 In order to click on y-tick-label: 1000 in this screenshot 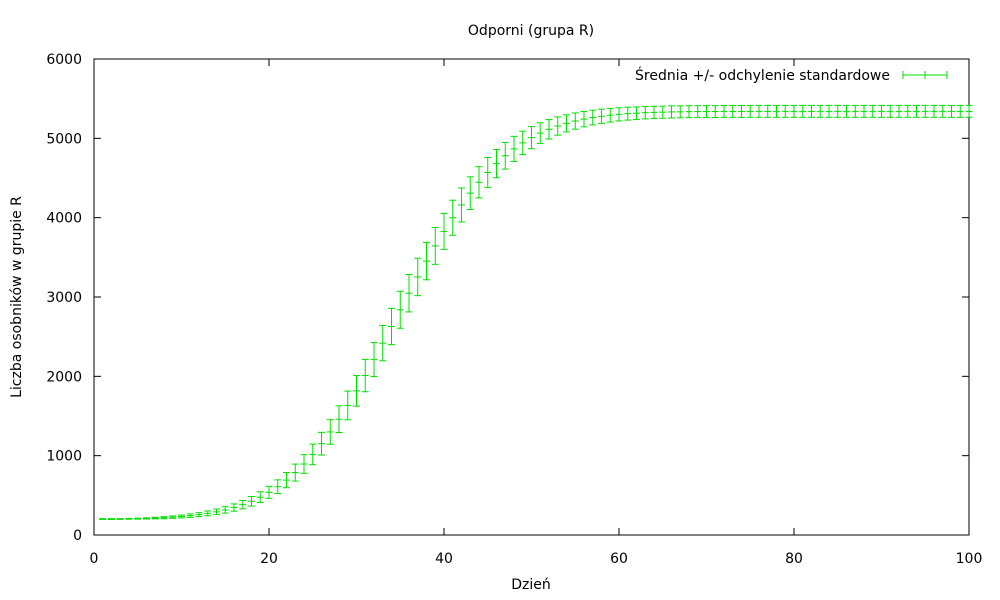, I will do `click(64, 457)`.